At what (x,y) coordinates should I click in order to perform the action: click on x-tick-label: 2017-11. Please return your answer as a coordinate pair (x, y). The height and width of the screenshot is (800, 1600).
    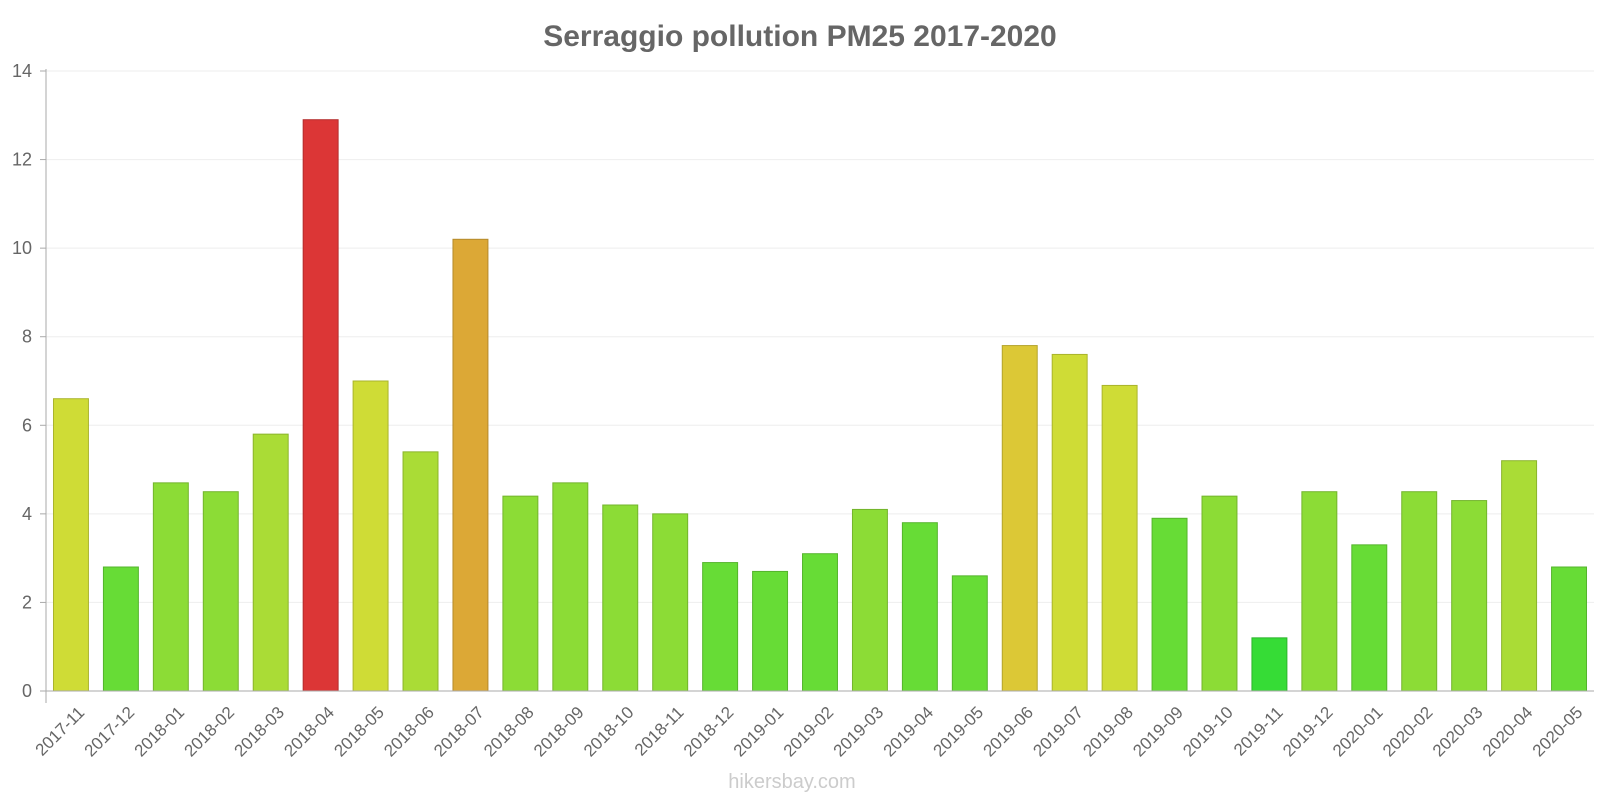
    Looking at the image, I should click on (60, 731).